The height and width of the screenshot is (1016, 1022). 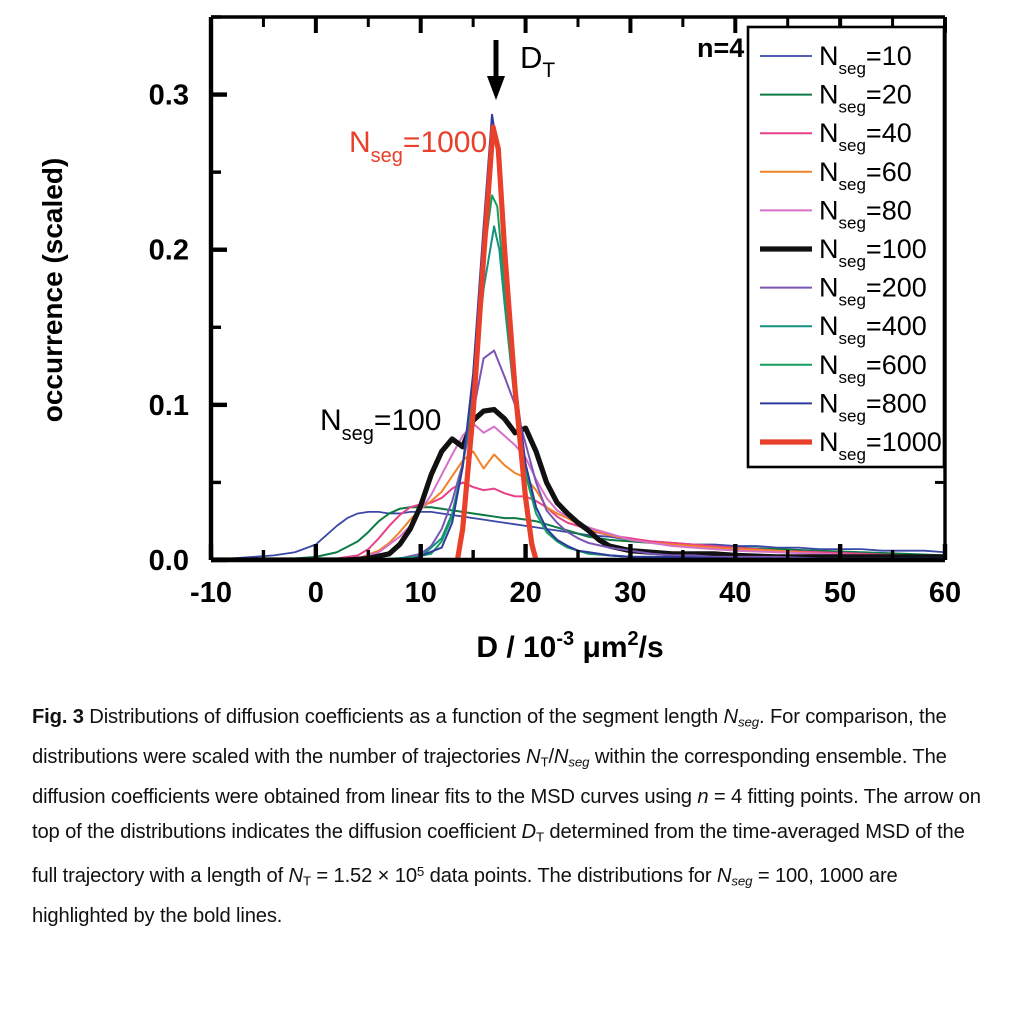 I want to click on y-tick-label: 0.0, so click(x=169, y=561).